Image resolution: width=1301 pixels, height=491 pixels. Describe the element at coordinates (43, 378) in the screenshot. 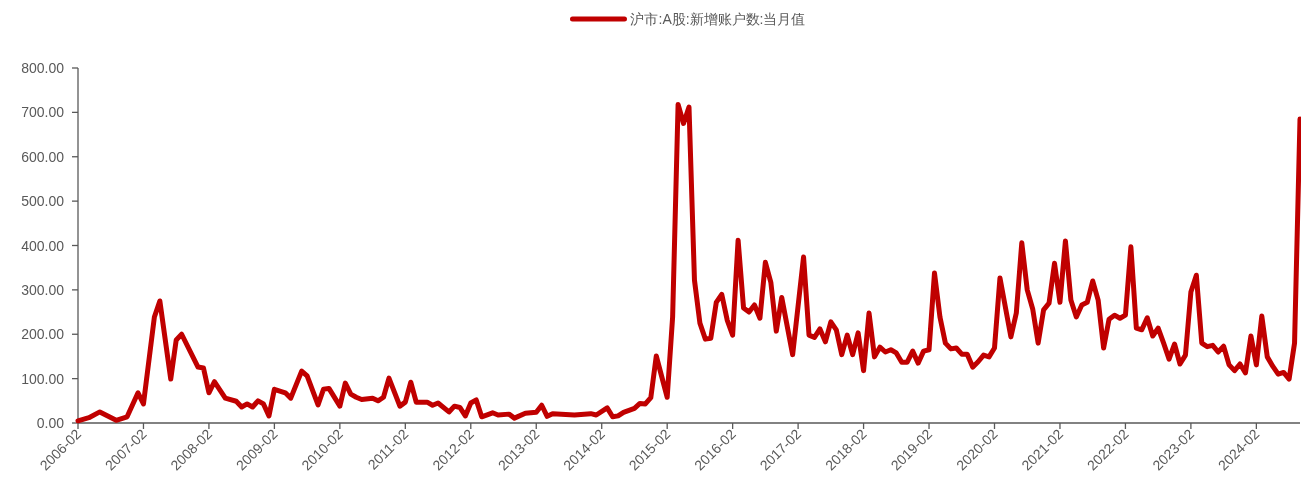

I see `y-tick-label: 100.00` at that location.